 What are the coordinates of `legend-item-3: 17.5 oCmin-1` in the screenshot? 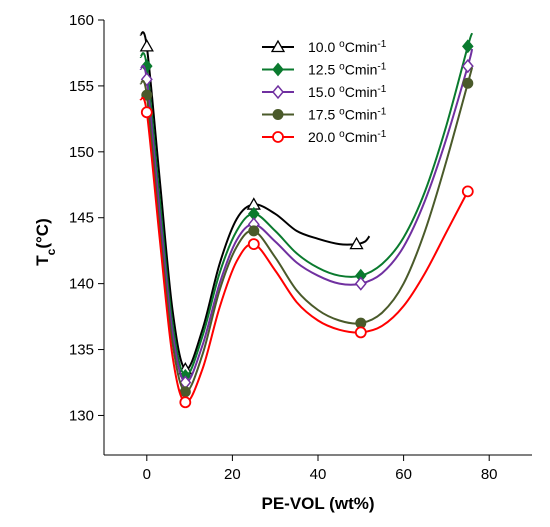 It's located at (324, 114).